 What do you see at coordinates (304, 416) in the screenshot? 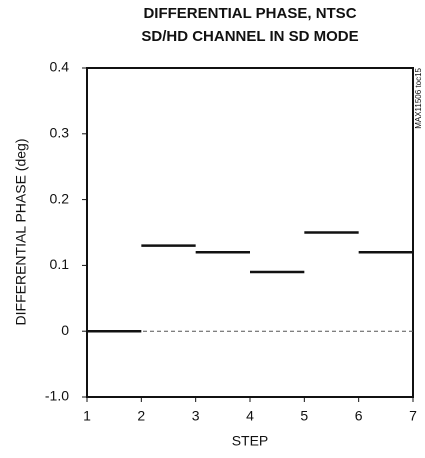
I see `x-tick-label: 5` at bounding box center [304, 416].